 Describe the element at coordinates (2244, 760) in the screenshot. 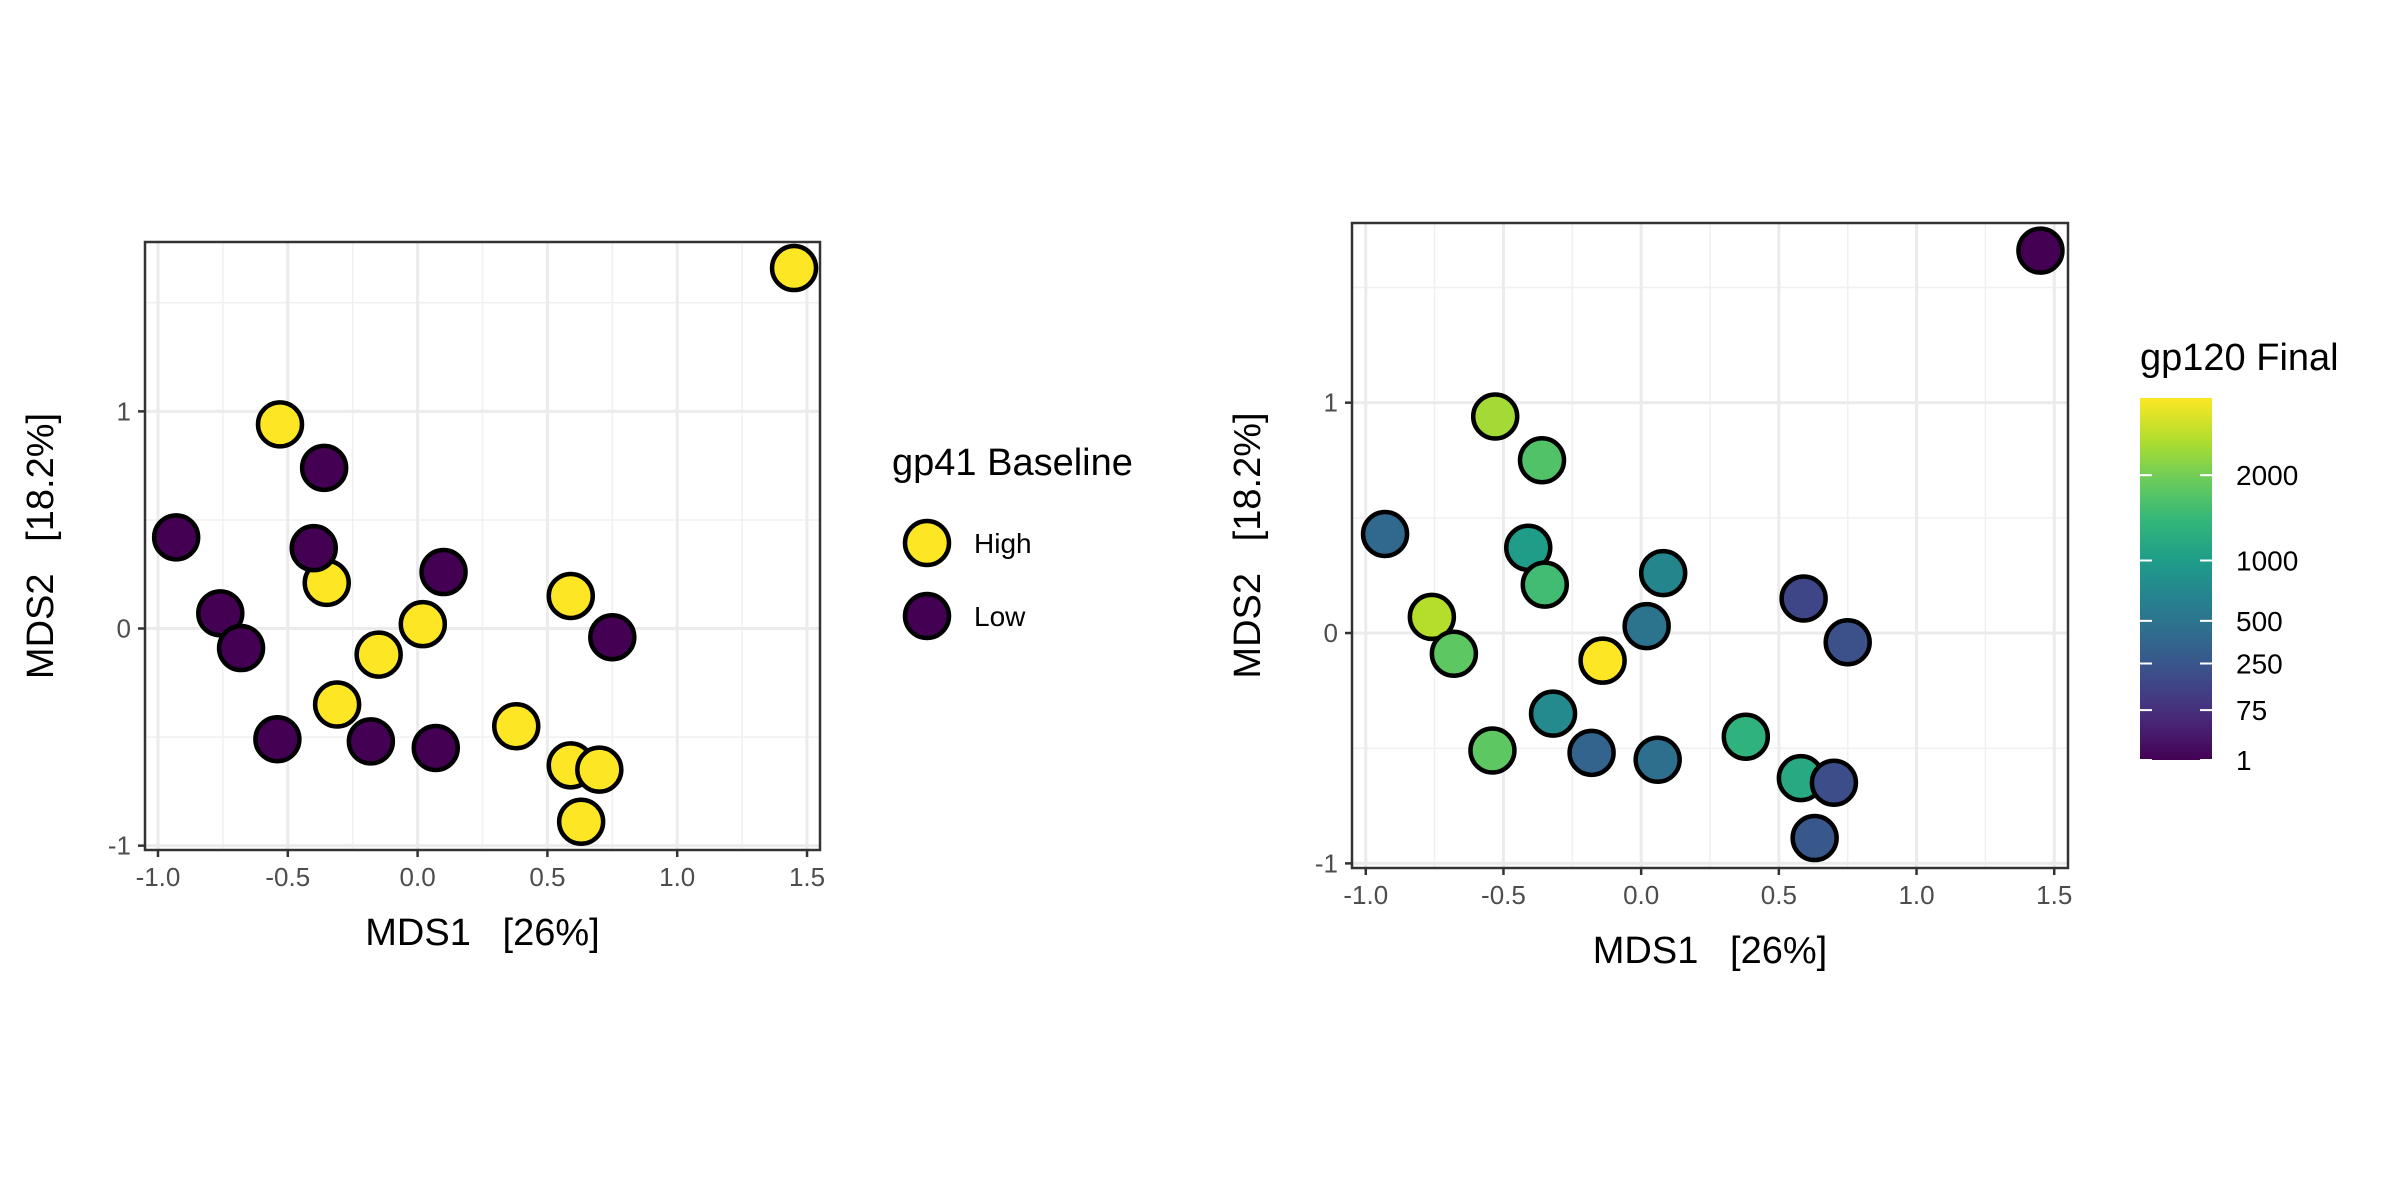

I see `colorbar-tick-label: 1` at that location.